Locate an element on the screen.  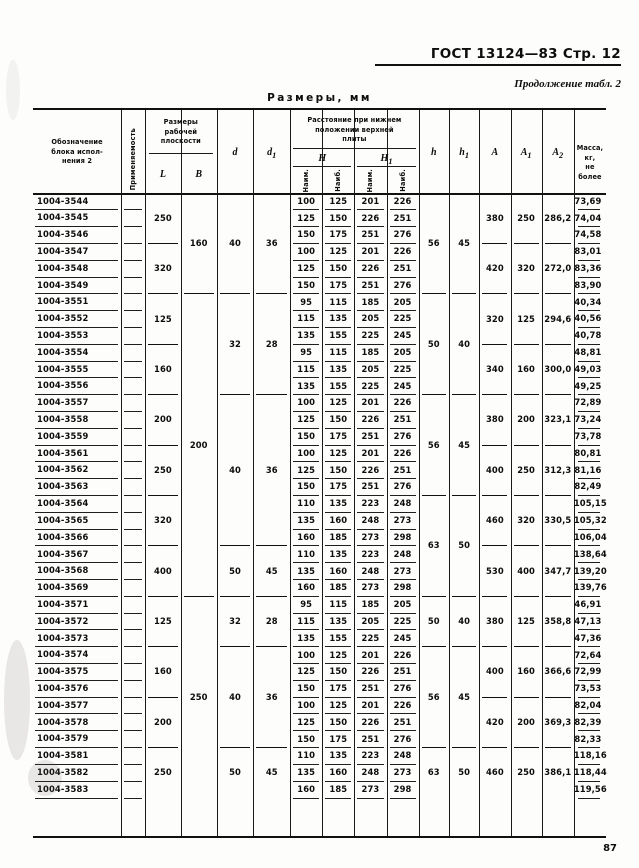
row-designation: 1004-3548 is located at coordinates (63, 267).